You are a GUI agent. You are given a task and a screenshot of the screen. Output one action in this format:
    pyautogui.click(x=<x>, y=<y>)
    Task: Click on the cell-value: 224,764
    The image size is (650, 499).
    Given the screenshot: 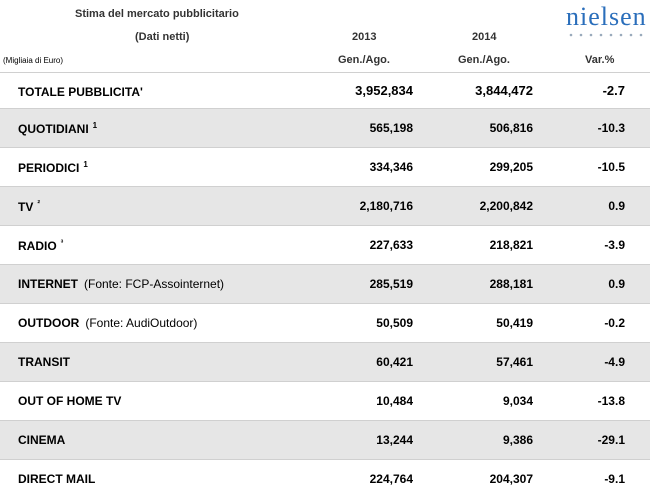 What is the action you would take?
    pyautogui.click(x=391, y=479)
    